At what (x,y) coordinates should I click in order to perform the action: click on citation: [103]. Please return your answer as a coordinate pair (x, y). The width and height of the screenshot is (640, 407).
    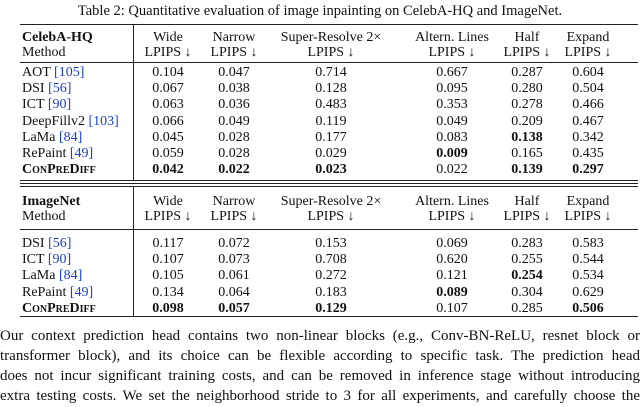
    Looking at the image, I should click on (103, 121).